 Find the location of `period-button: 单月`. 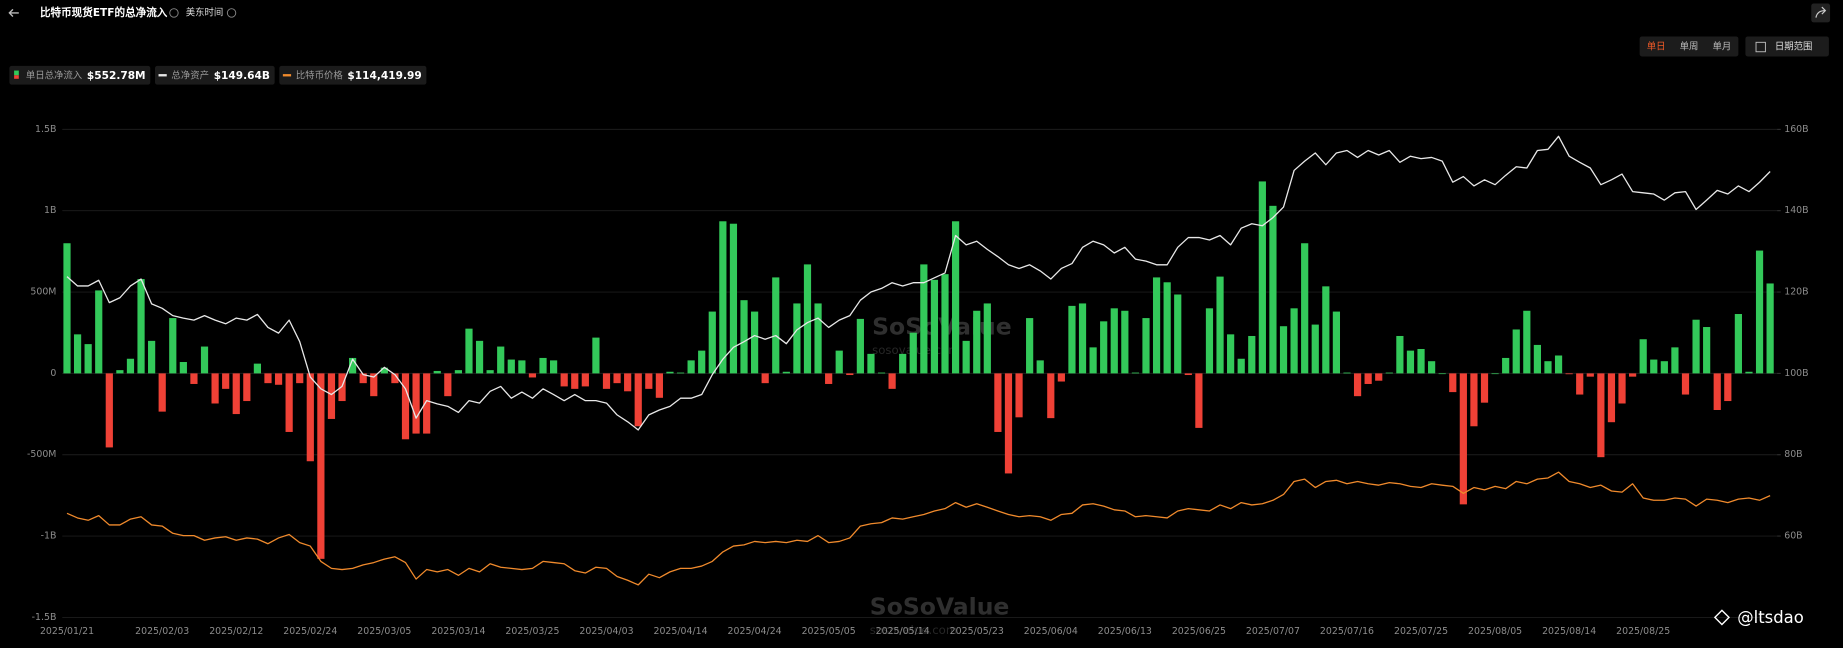

period-button: 单月 is located at coordinates (1722, 47).